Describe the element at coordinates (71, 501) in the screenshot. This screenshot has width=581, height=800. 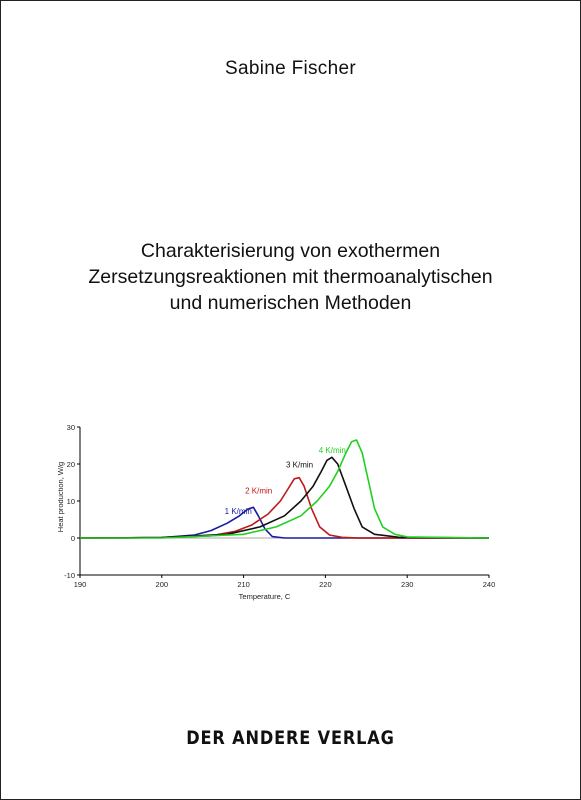
I see `y-tick-label: 10` at that location.